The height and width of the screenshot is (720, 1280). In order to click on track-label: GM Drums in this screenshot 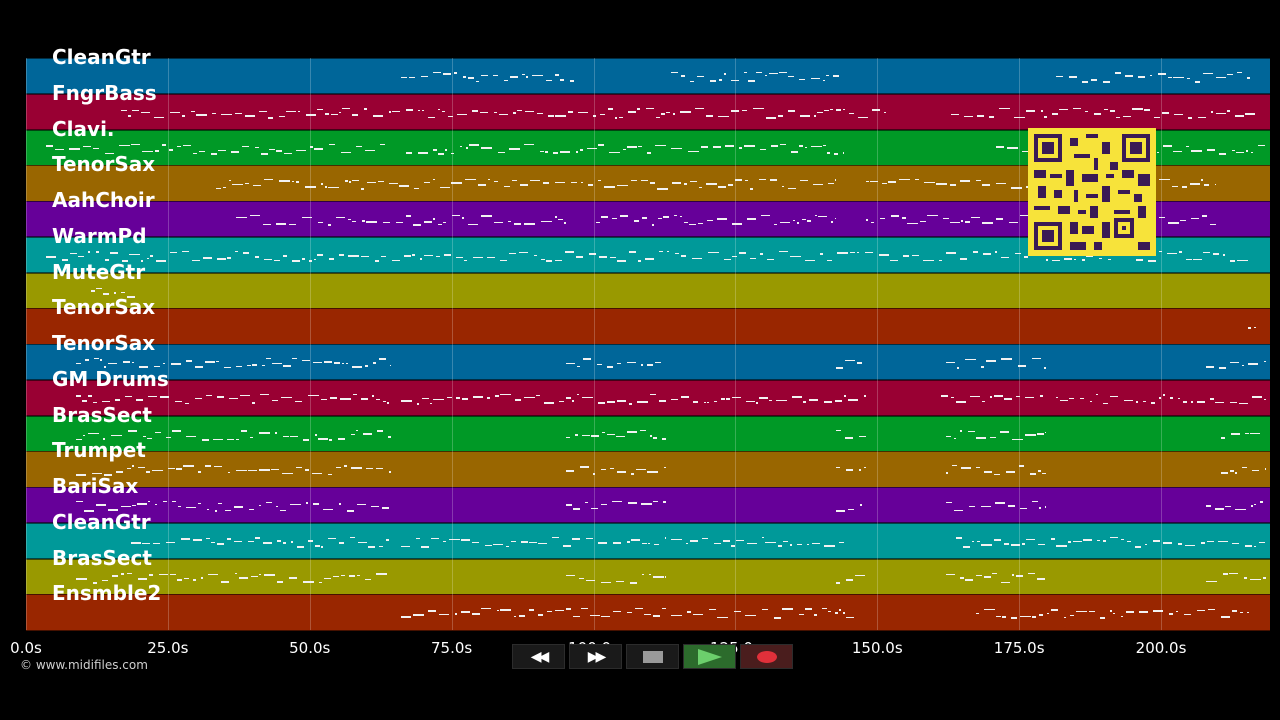, I will do `click(110, 378)`.